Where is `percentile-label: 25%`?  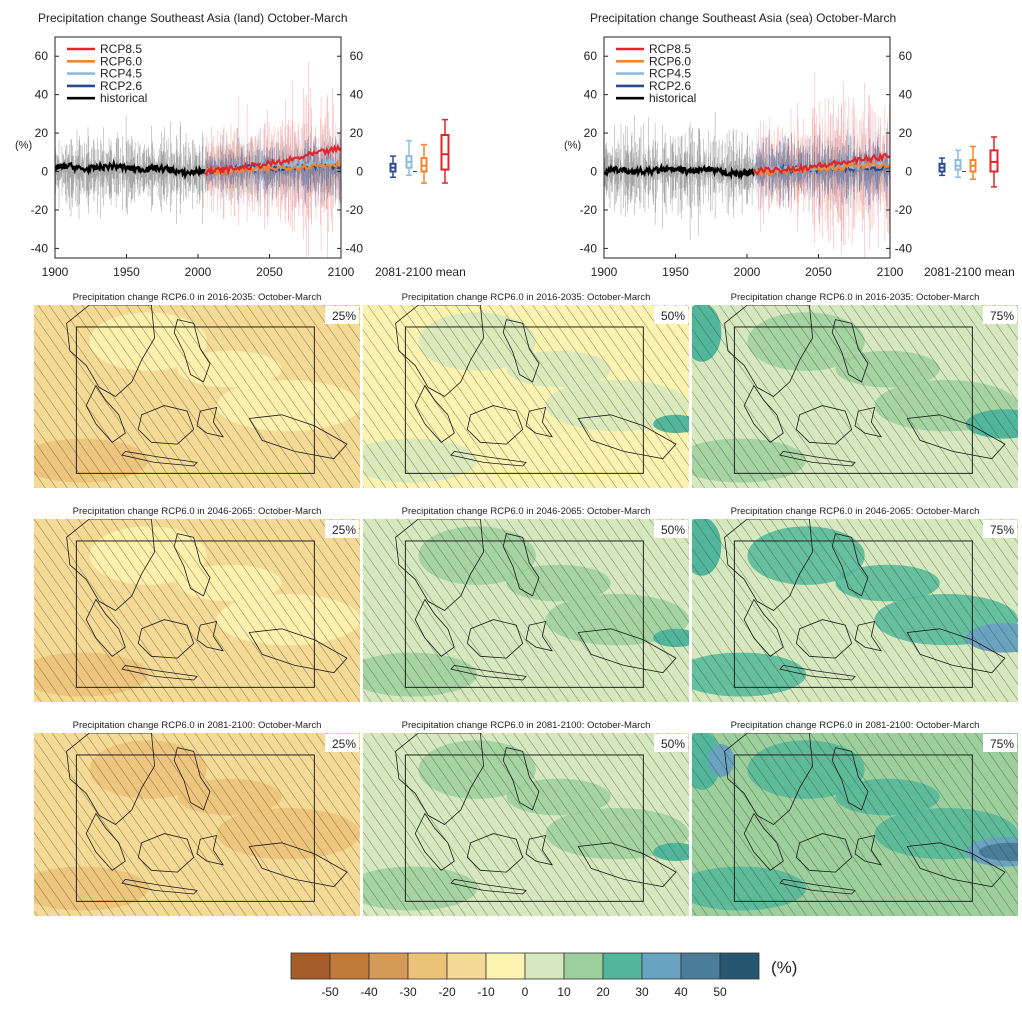
percentile-label: 25% is located at coordinates (344, 316).